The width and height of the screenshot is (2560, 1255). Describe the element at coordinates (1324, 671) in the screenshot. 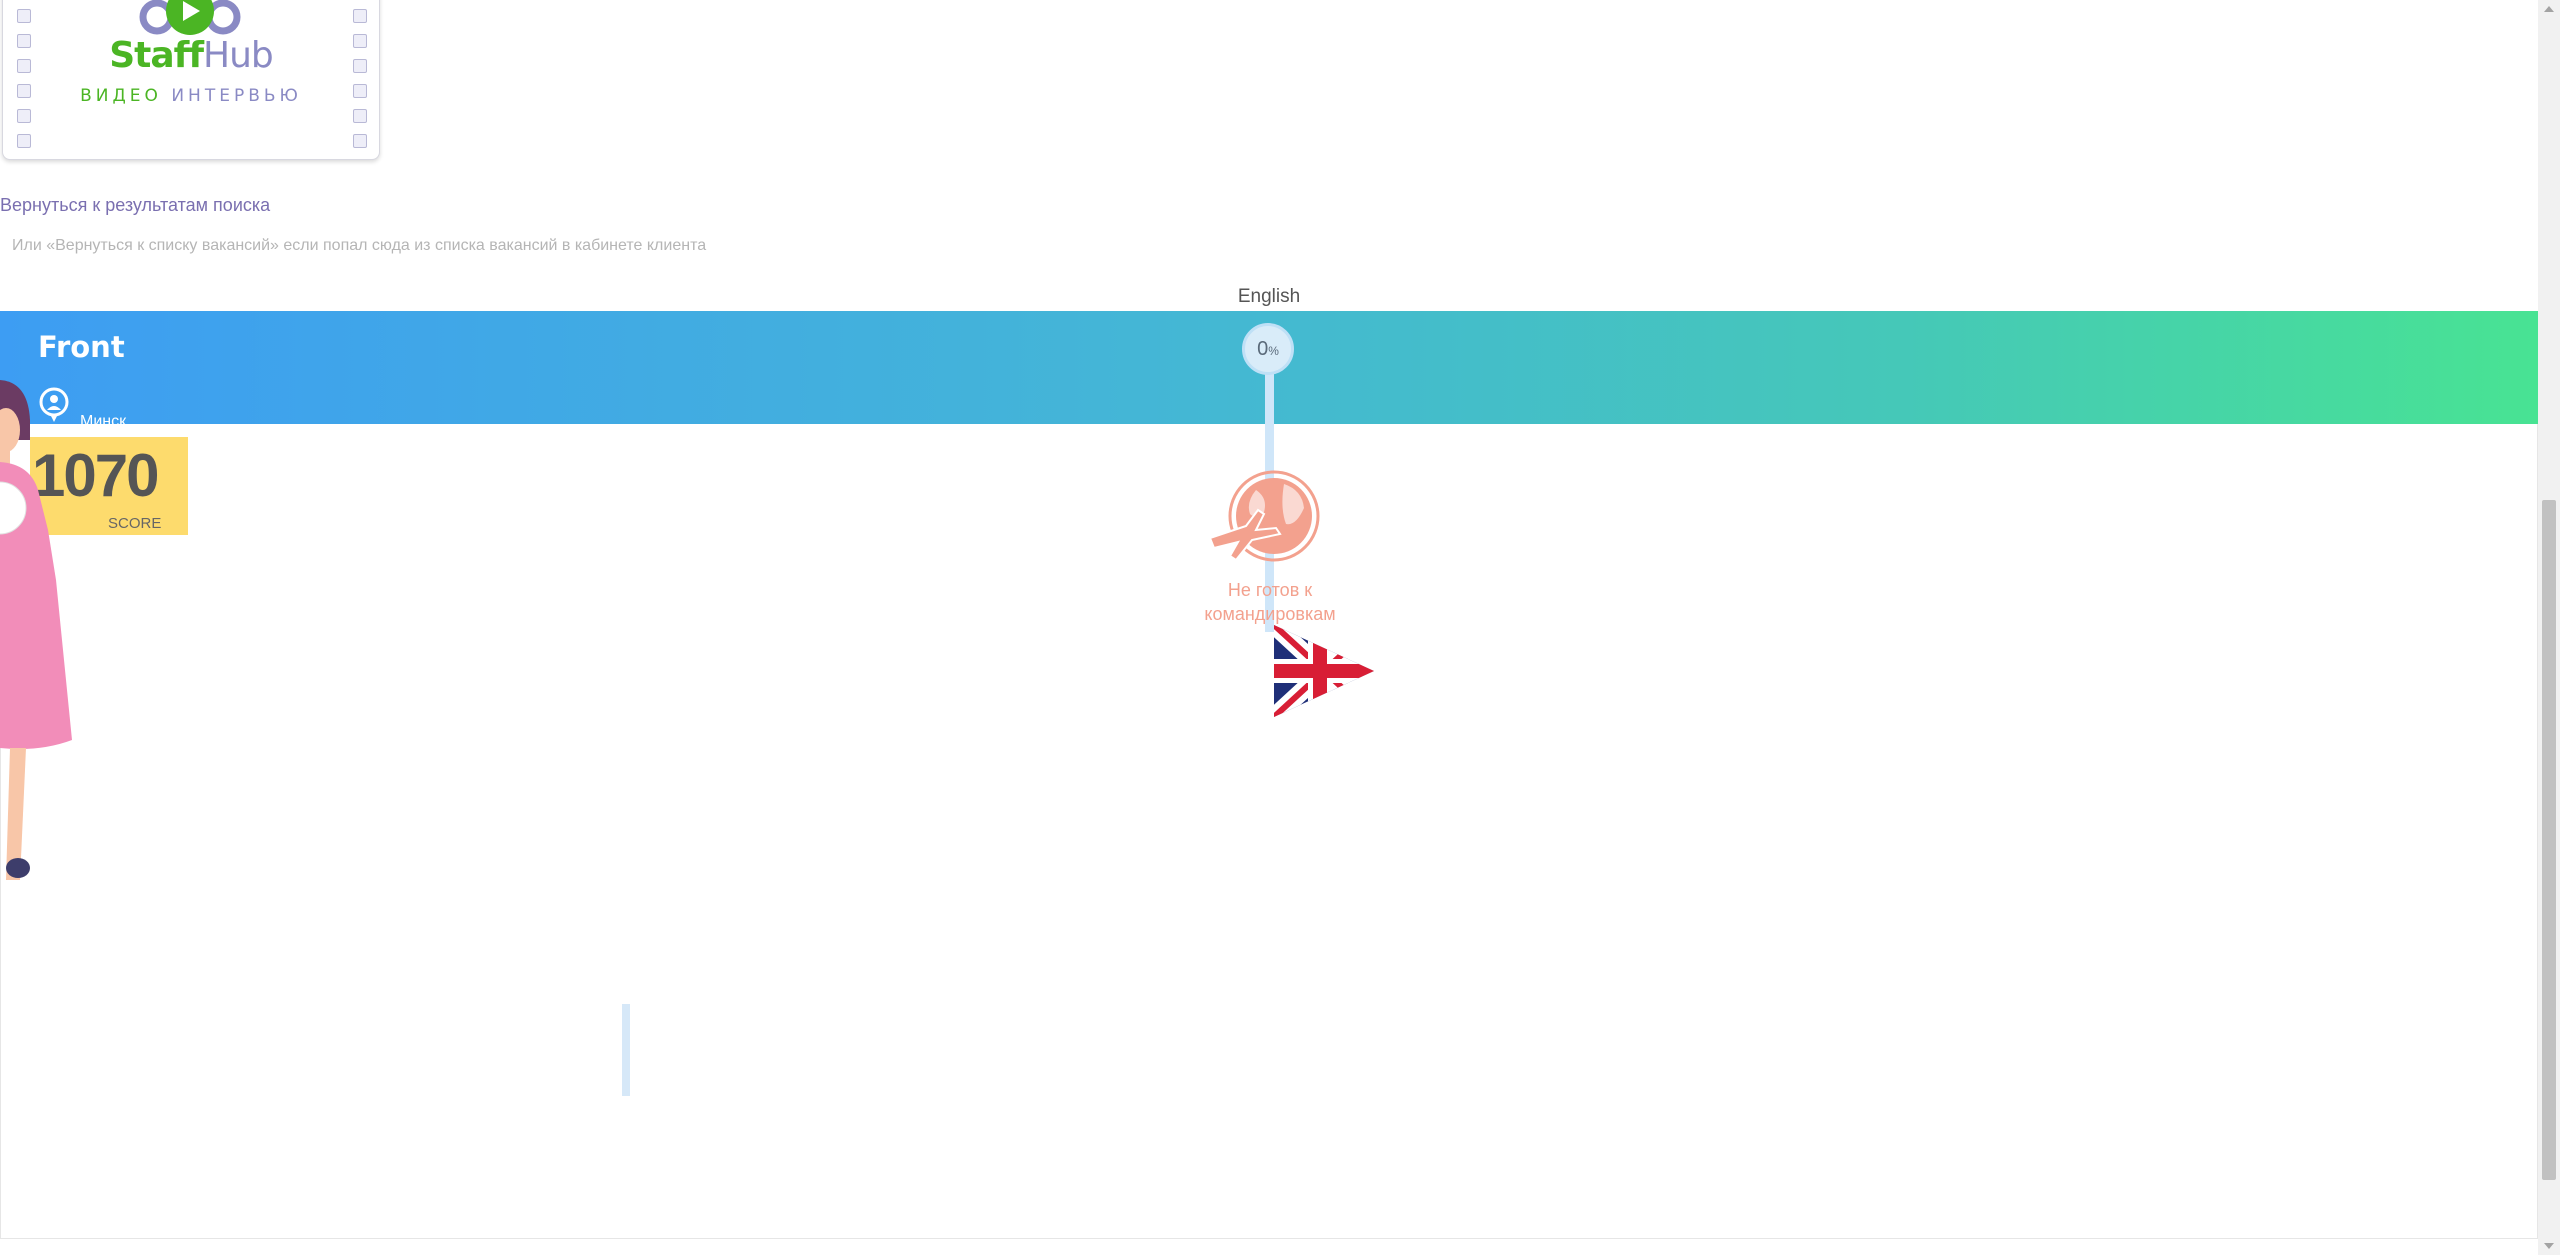

I see `uk-flag-icon` at that location.